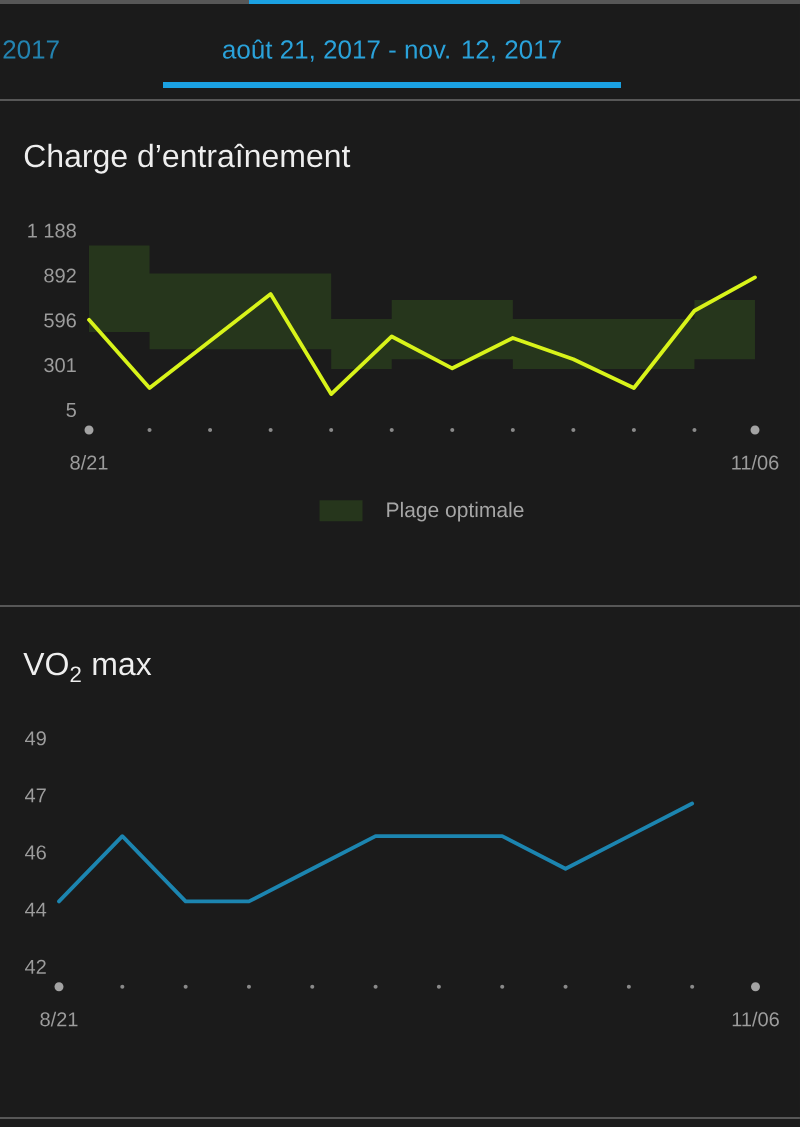  Describe the element at coordinates (35, 852) in the screenshot. I see `y-tick-label: 46` at that location.